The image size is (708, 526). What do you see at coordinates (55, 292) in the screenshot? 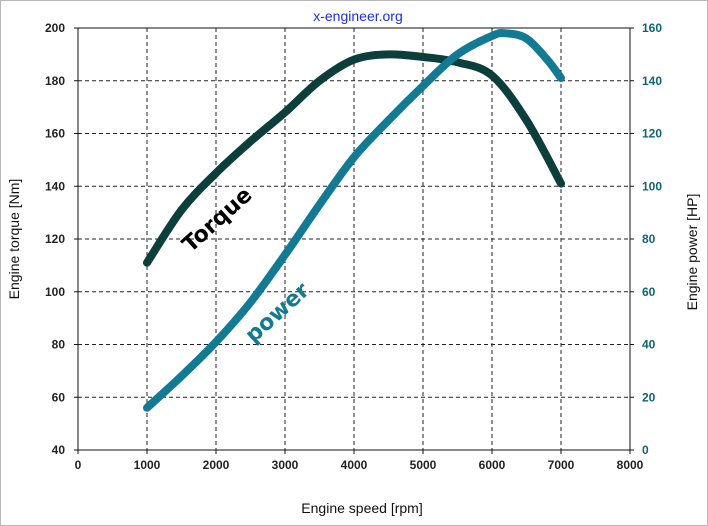
I see `left-tick-label: 100` at bounding box center [55, 292].